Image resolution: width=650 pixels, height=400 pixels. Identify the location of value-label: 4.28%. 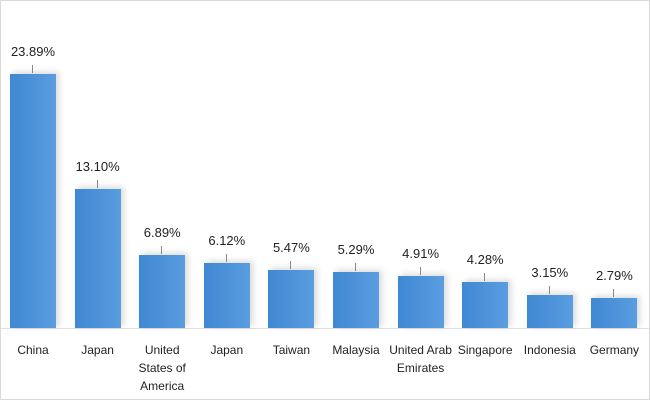
(485, 260).